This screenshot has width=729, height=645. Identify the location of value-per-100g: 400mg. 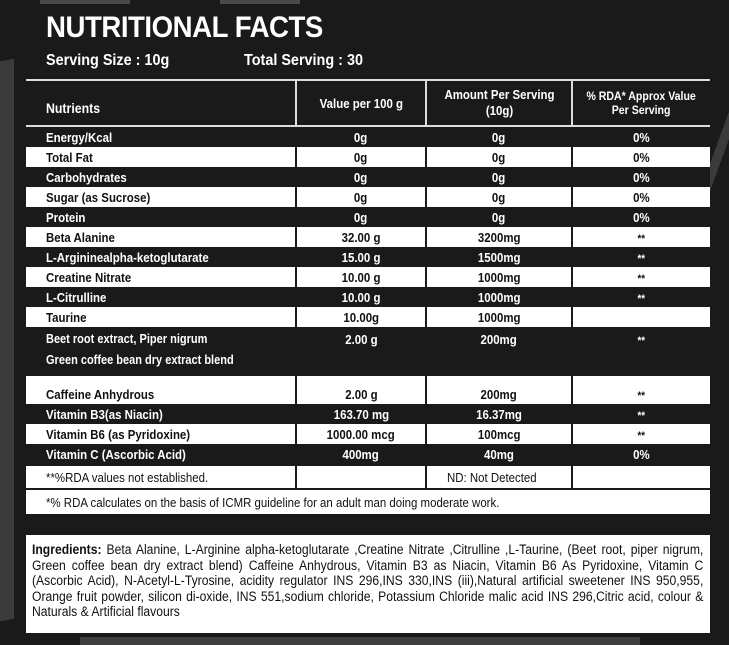
(361, 454).